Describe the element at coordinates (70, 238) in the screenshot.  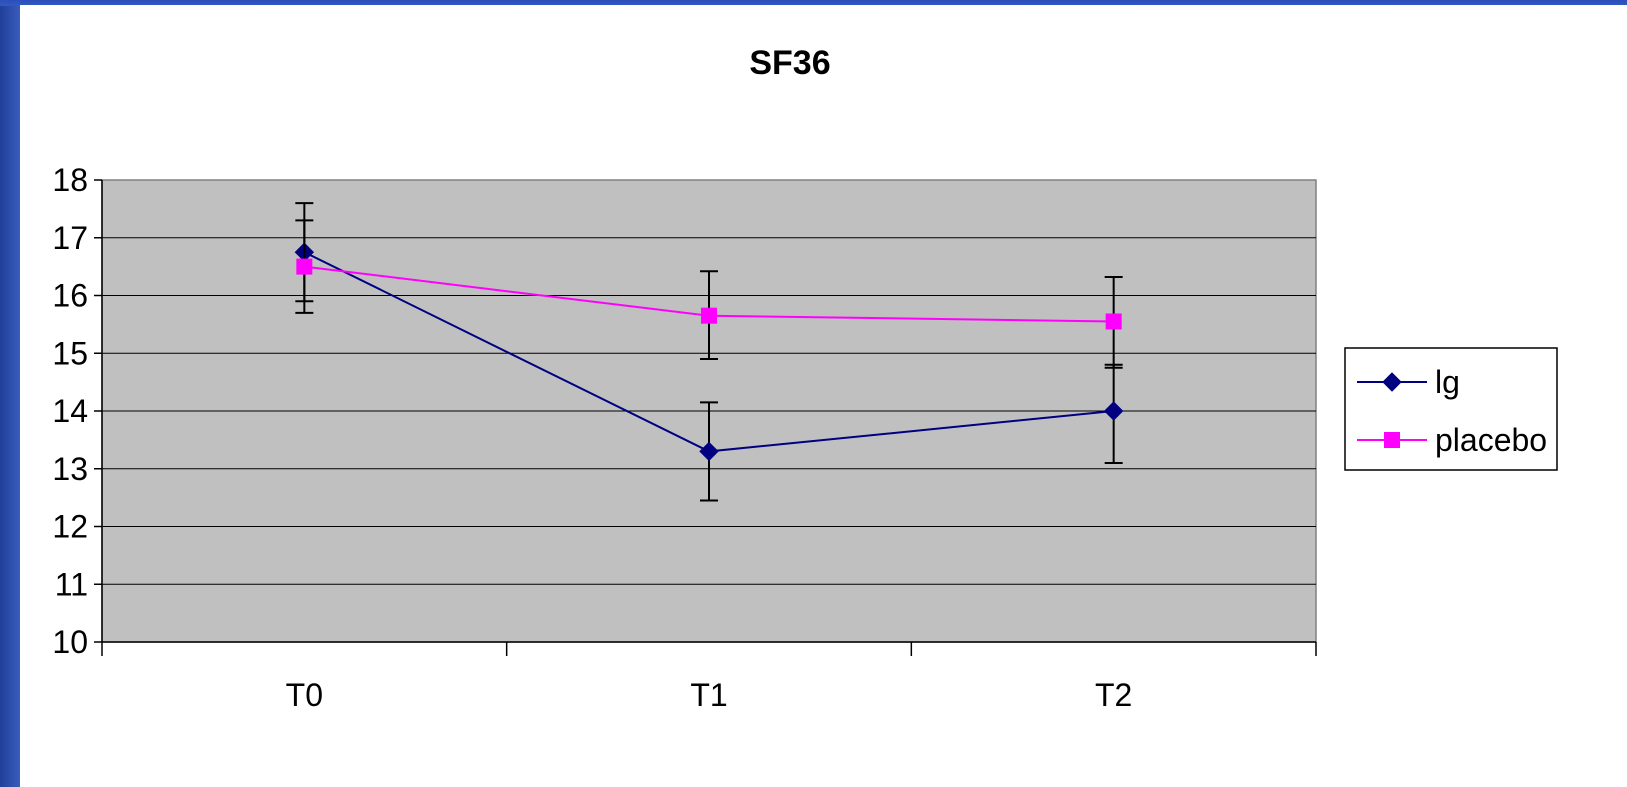
I see `y-tick-label: 17` at that location.